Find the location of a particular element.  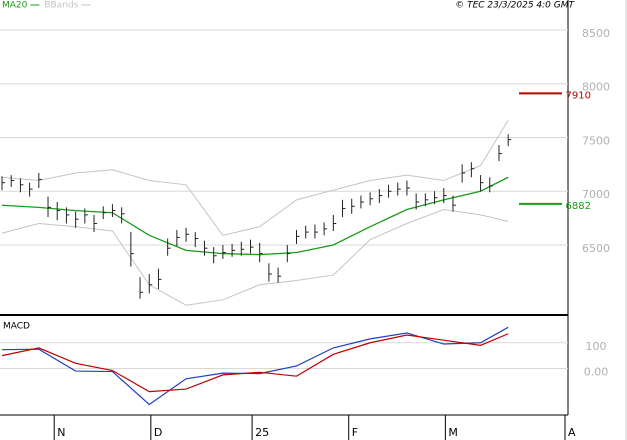

source: © TEC 23/3/2025 4:0 GMT is located at coordinates (515, 6).